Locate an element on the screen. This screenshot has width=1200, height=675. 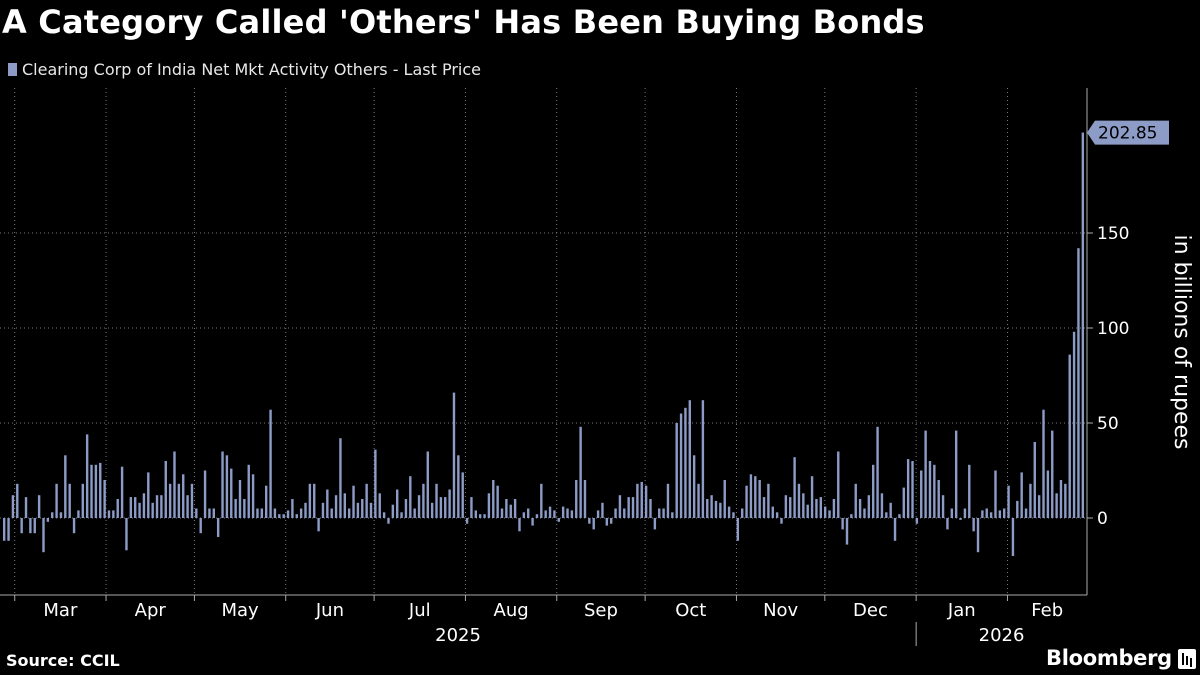
value-tick-label: 100 is located at coordinates (1113, 329).